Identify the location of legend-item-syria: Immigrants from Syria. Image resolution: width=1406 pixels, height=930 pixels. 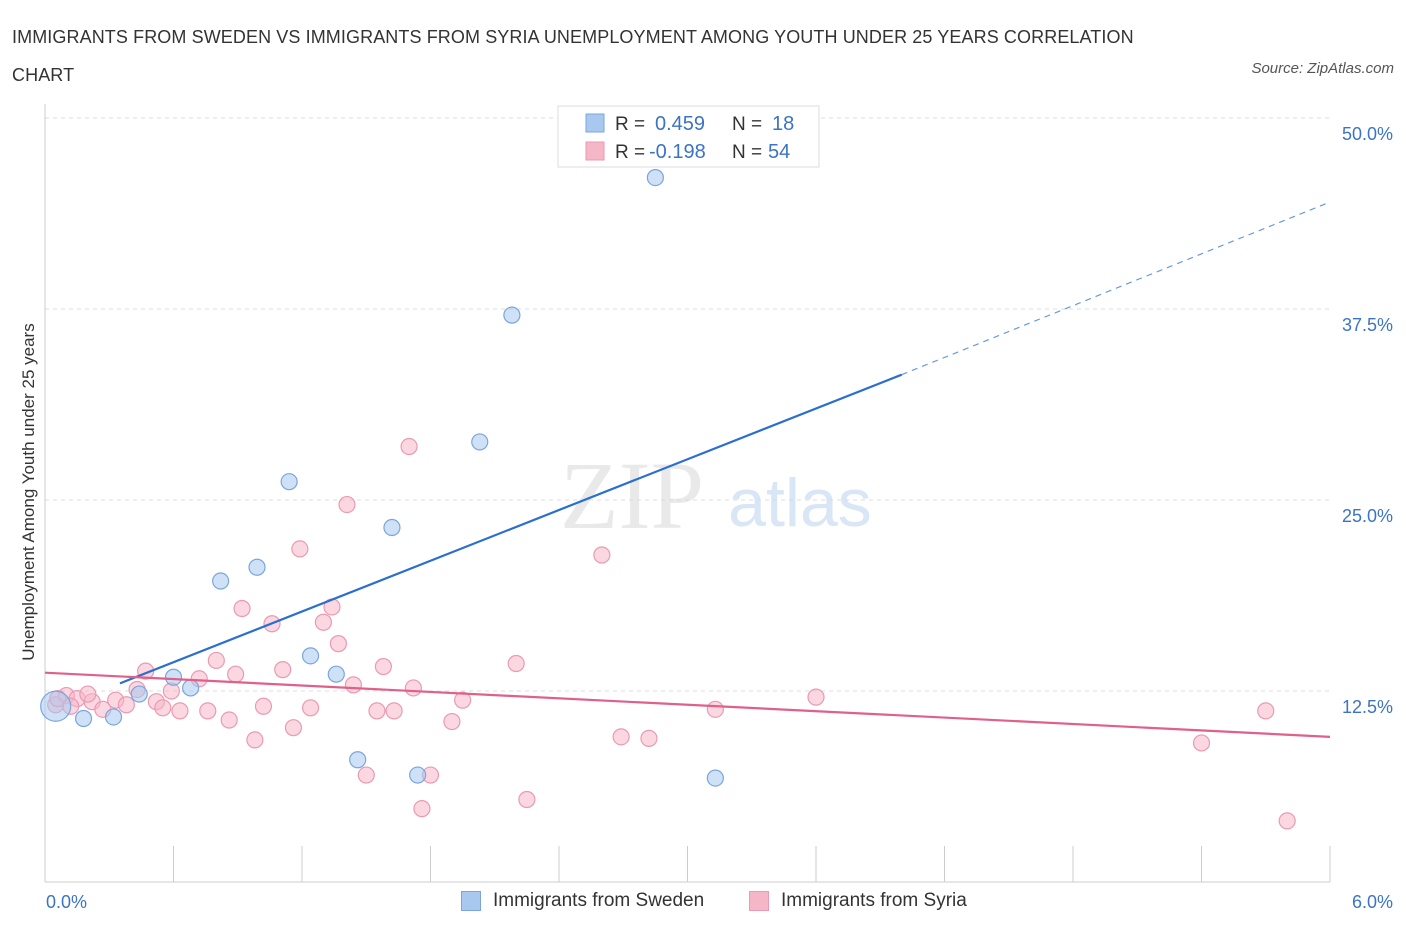
(858, 901).